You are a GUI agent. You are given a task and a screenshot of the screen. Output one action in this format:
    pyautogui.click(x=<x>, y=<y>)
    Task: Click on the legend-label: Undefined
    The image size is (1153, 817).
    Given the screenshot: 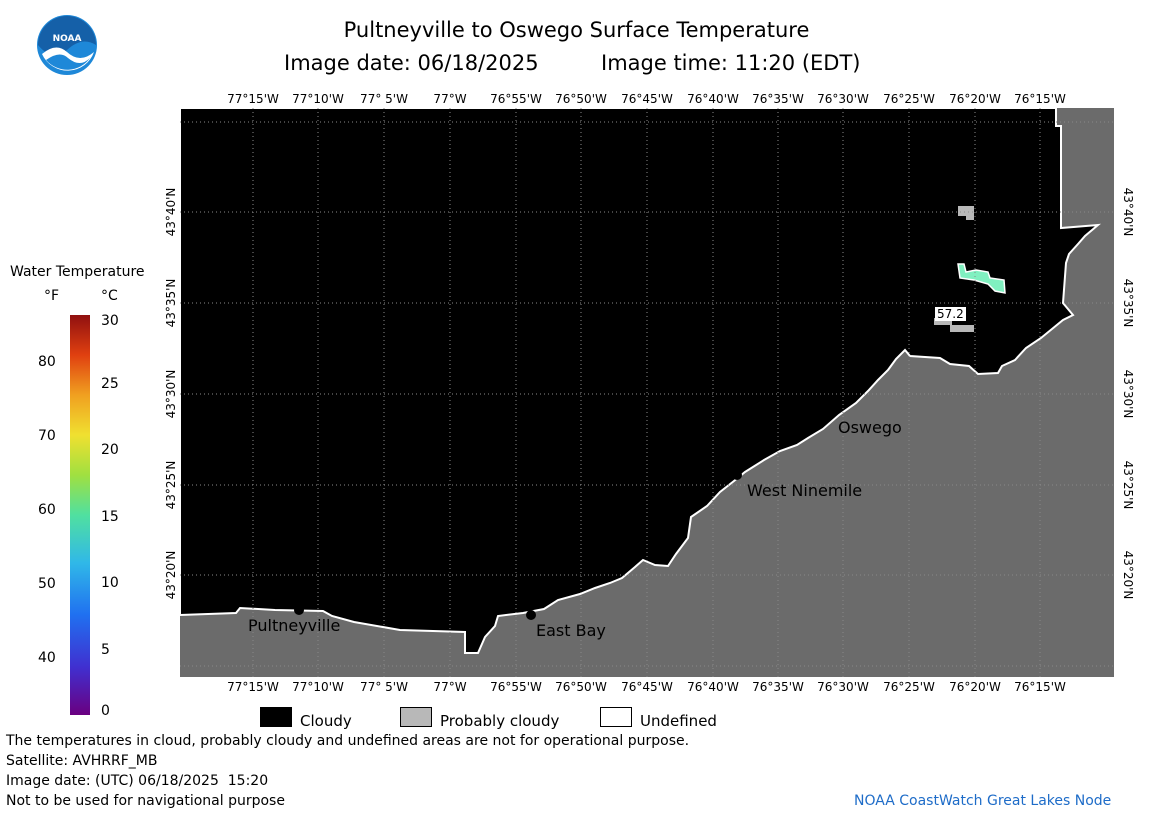 What is the action you would take?
    pyautogui.click(x=678, y=721)
    